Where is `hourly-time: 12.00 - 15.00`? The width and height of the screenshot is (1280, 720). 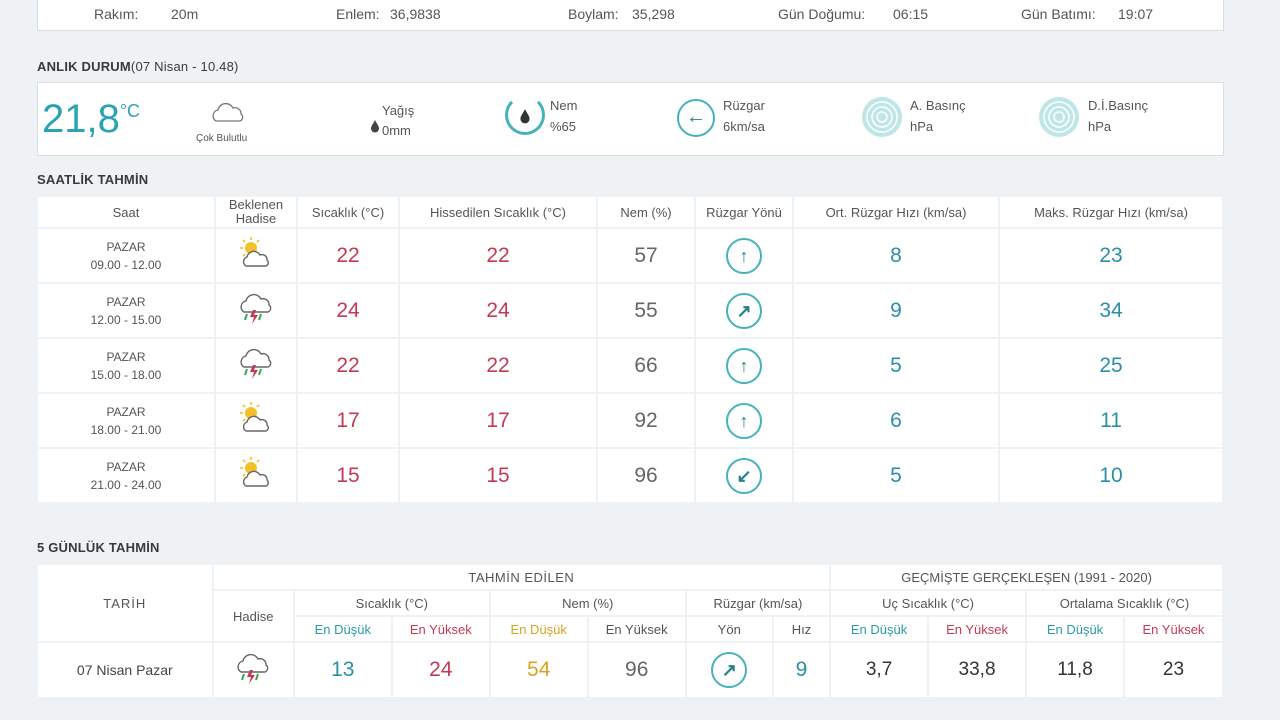
hourly-time: 12.00 - 15.00 is located at coordinates (126, 319).